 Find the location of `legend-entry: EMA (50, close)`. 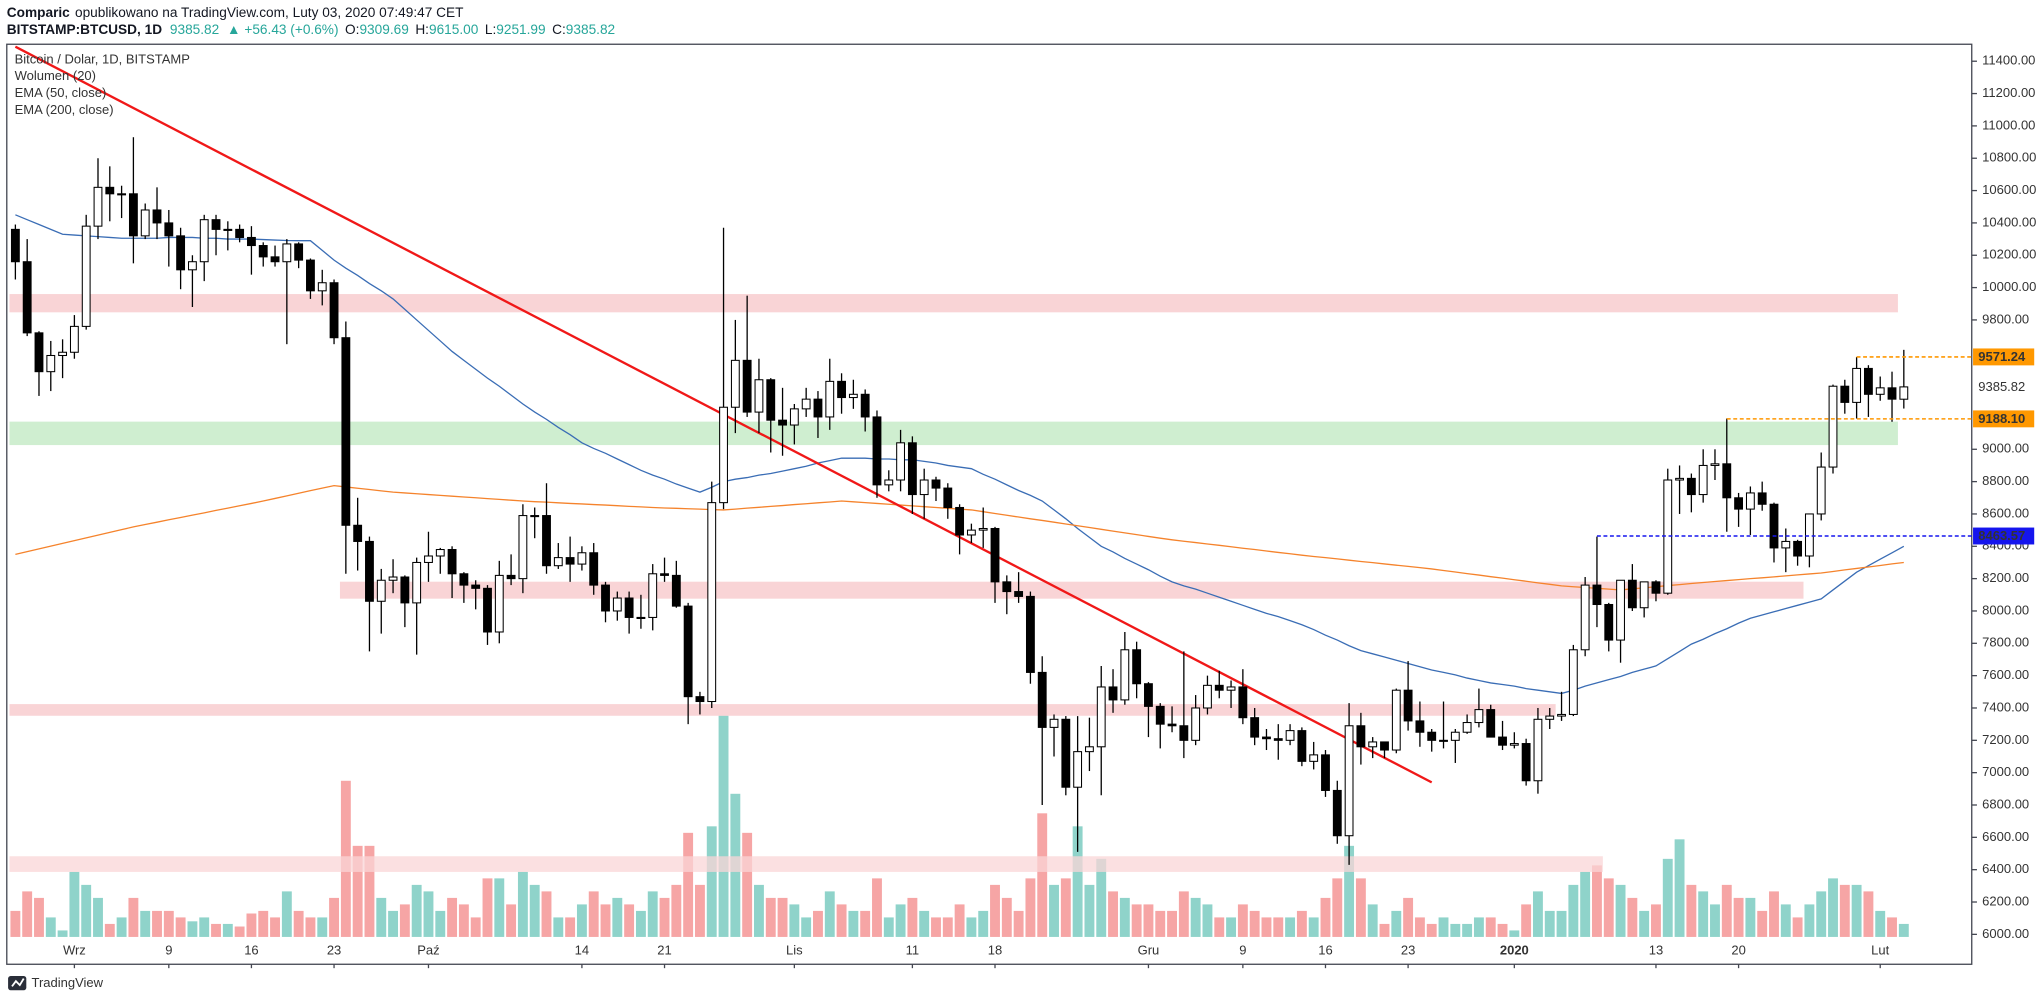

legend-entry: EMA (50, close) is located at coordinates (61, 92).